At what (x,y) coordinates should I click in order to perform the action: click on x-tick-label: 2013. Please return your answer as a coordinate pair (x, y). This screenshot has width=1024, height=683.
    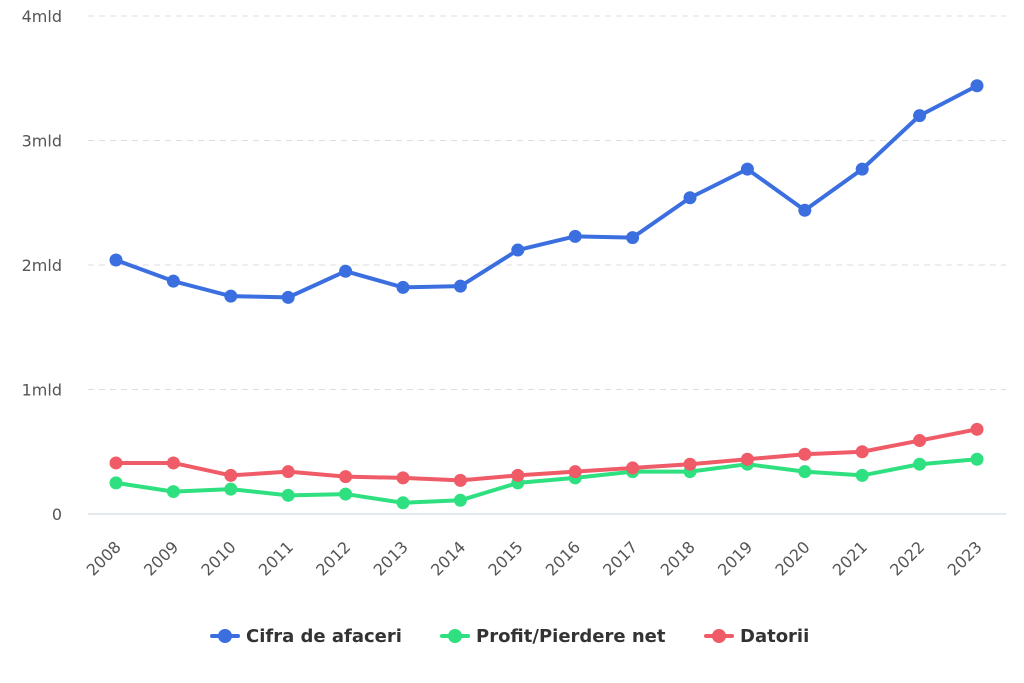
    Looking at the image, I should click on (391, 558).